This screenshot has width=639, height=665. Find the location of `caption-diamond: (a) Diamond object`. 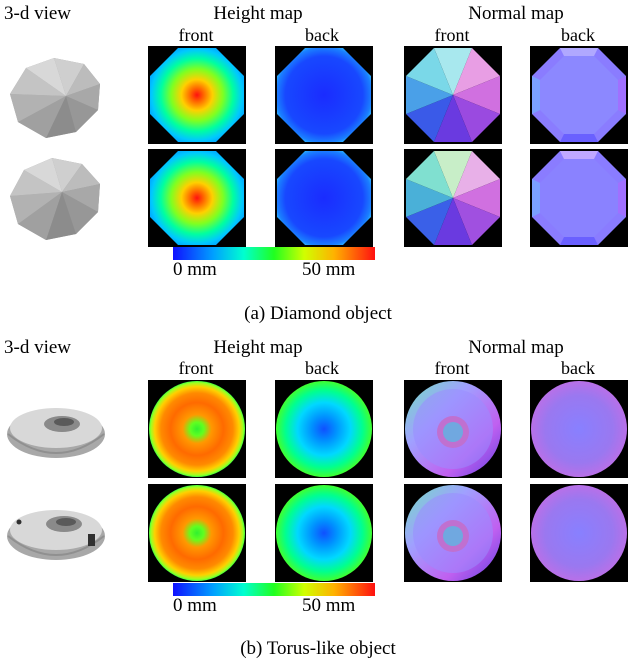

caption-diamond: (a) Diamond object is located at coordinates (318, 313).